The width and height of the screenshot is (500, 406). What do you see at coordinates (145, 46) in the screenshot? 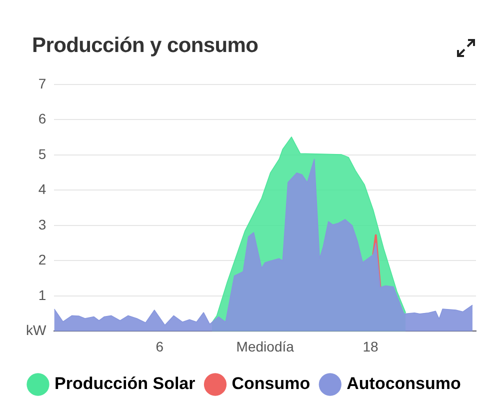
I see `chart-title: Producción y consumo` at bounding box center [145, 46].